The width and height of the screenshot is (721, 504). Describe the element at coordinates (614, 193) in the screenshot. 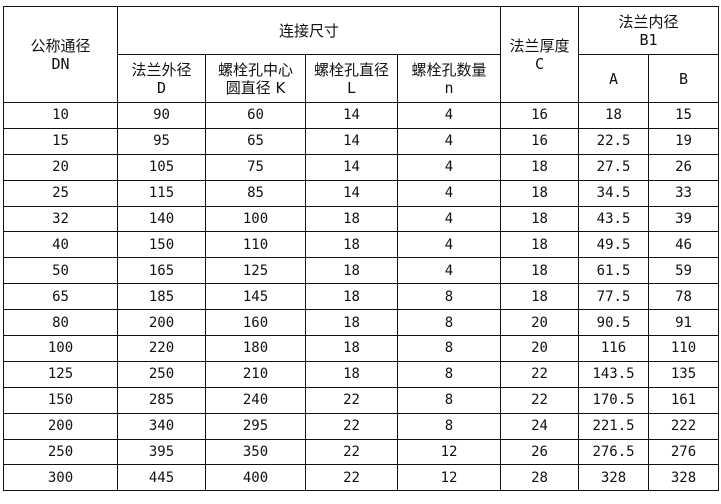

I see `cell-a: 34.5` at that location.